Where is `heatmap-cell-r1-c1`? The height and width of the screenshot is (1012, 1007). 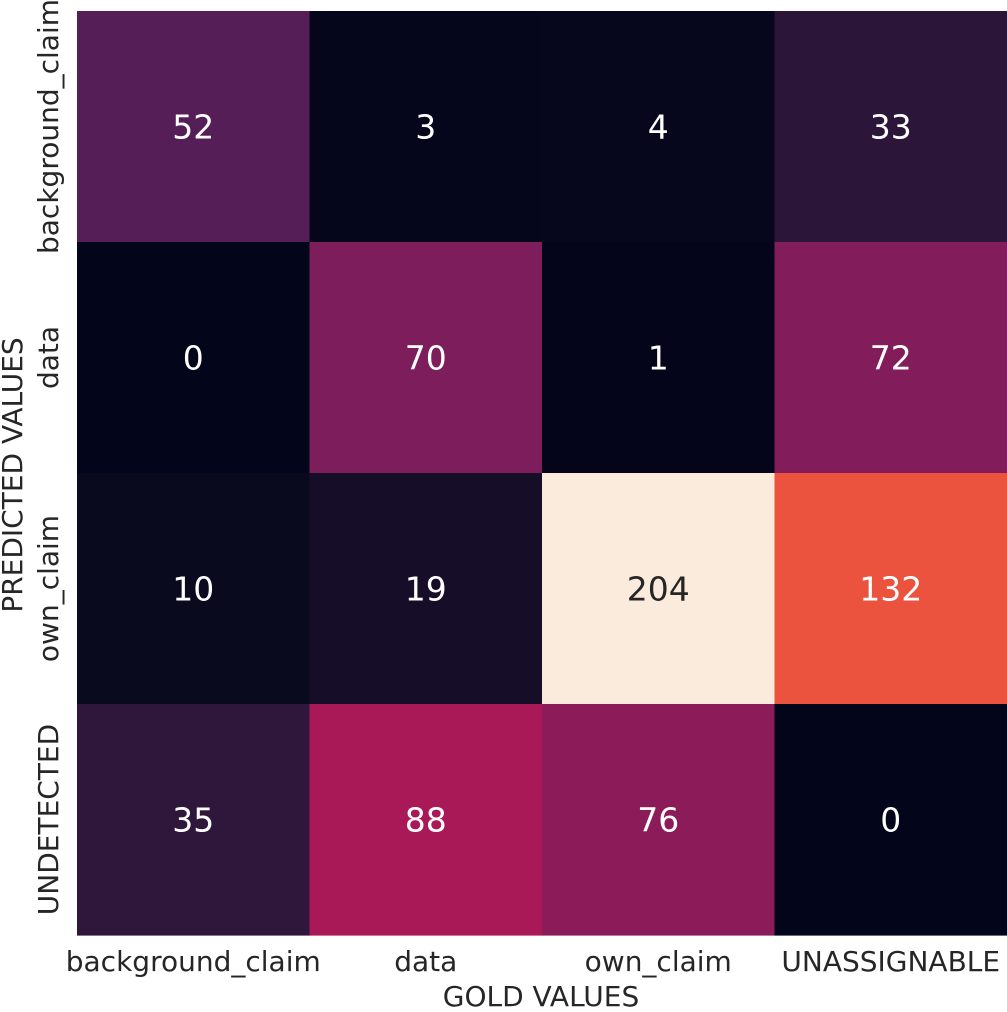
heatmap-cell-r1-c1 is located at coordinates (426, 358).